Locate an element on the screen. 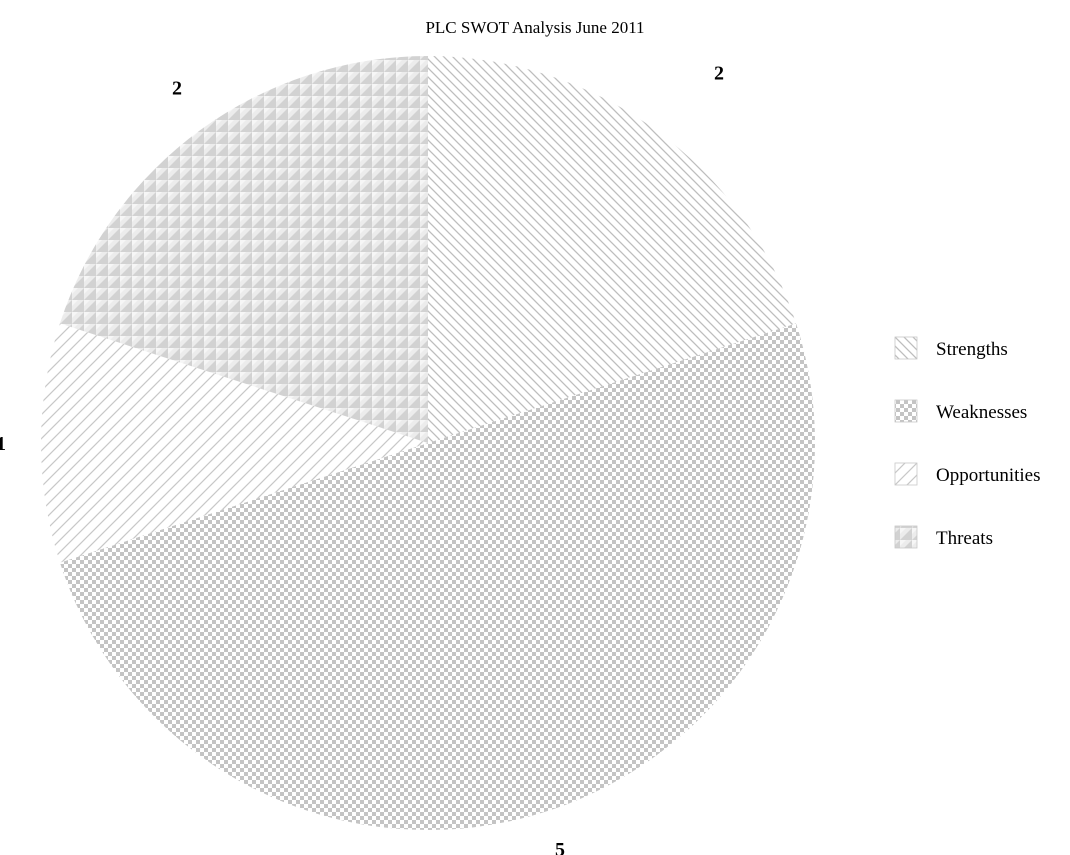 This screenshot has width=1070, height=855. legend-swatch-threats is located at coordinates (906, 537).